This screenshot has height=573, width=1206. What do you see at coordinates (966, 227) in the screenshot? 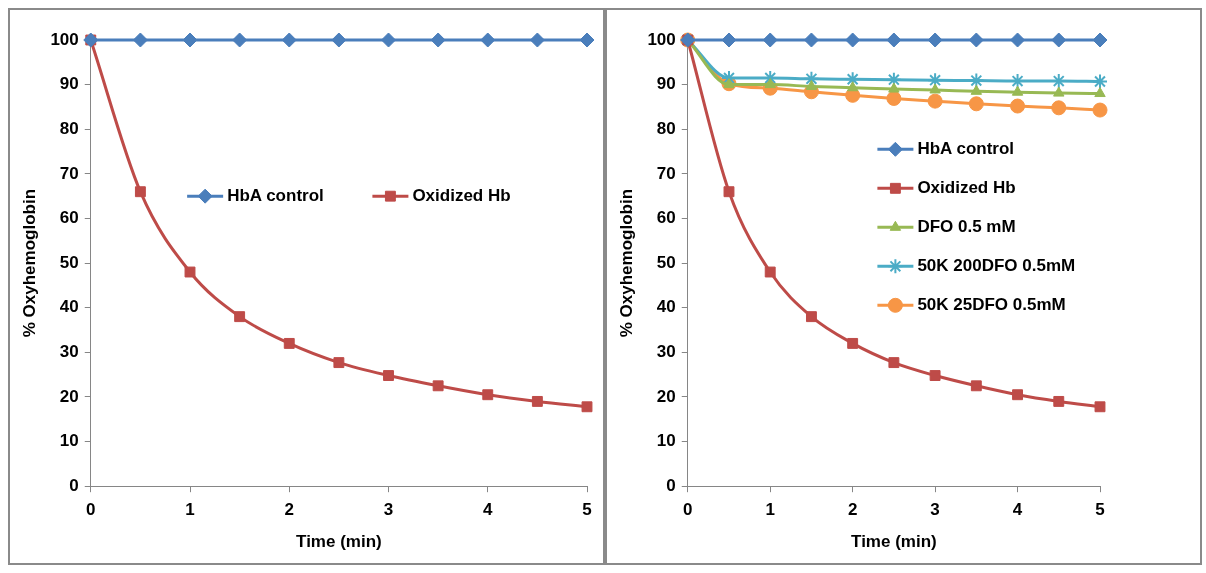
I see `legend-label: DFO 0.5 mM` at bounding box center [966, 227].